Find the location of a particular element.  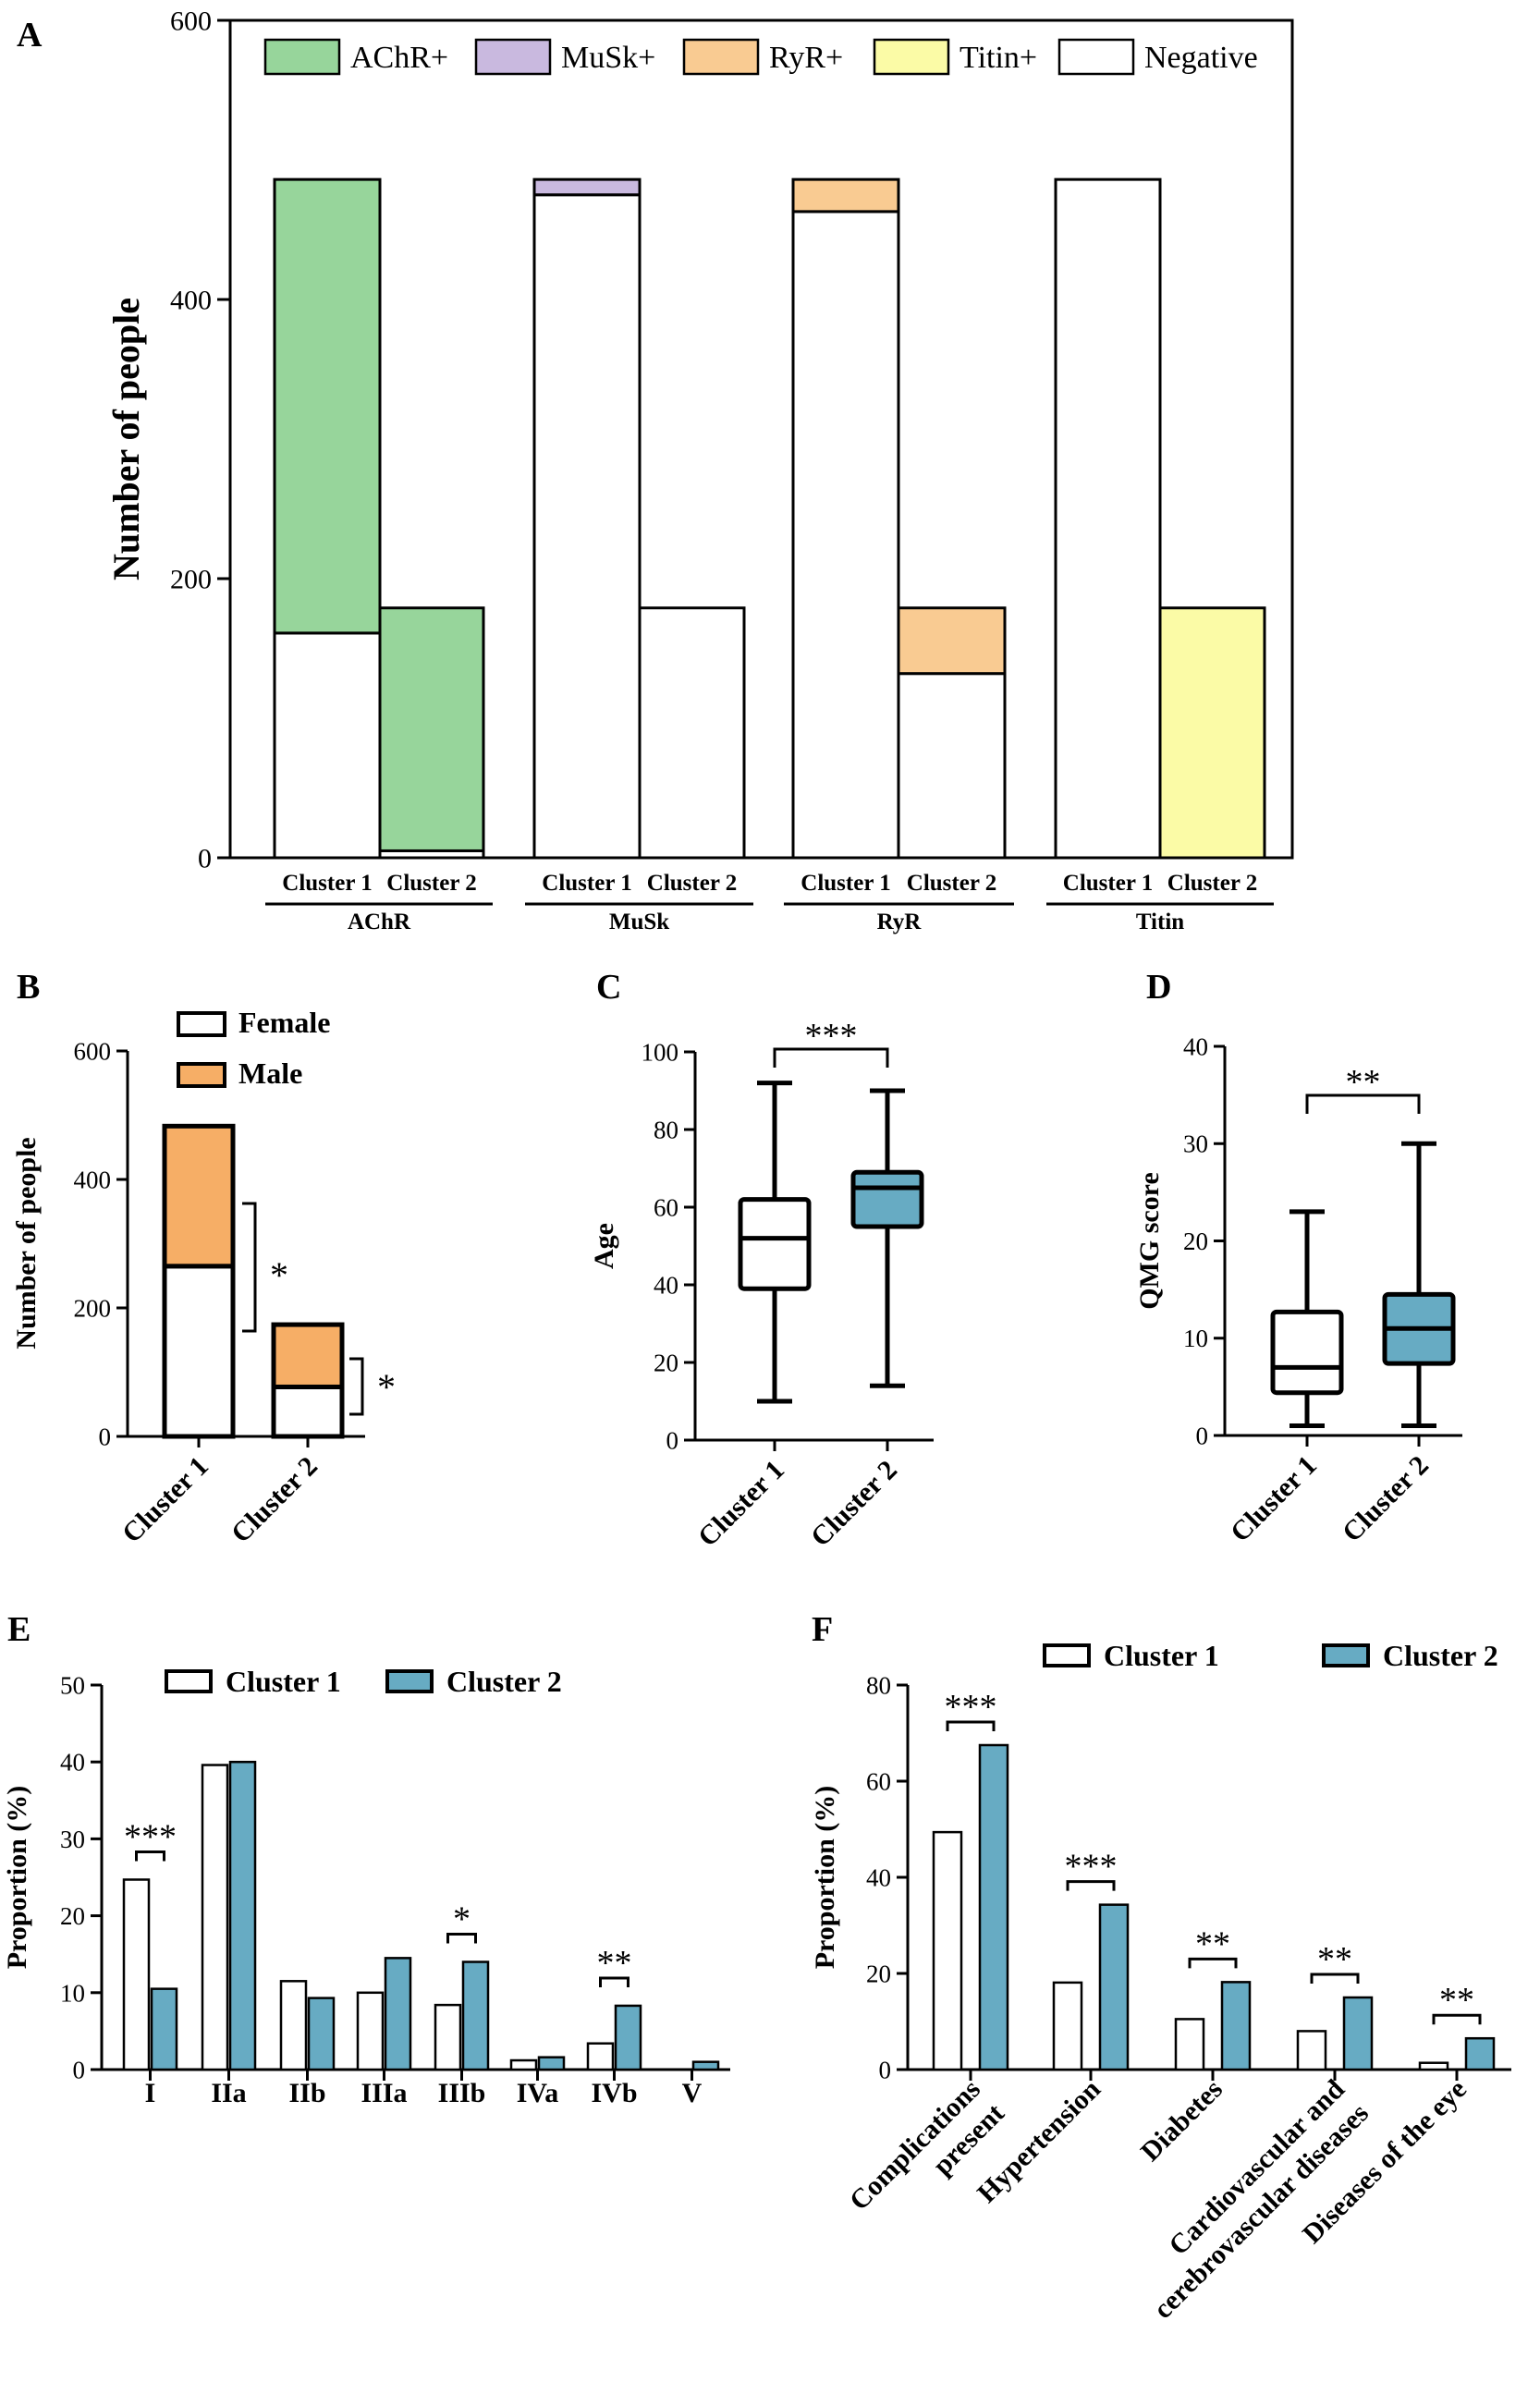

panel-f-legend-swatch is located at coordinates (1067, 1655).